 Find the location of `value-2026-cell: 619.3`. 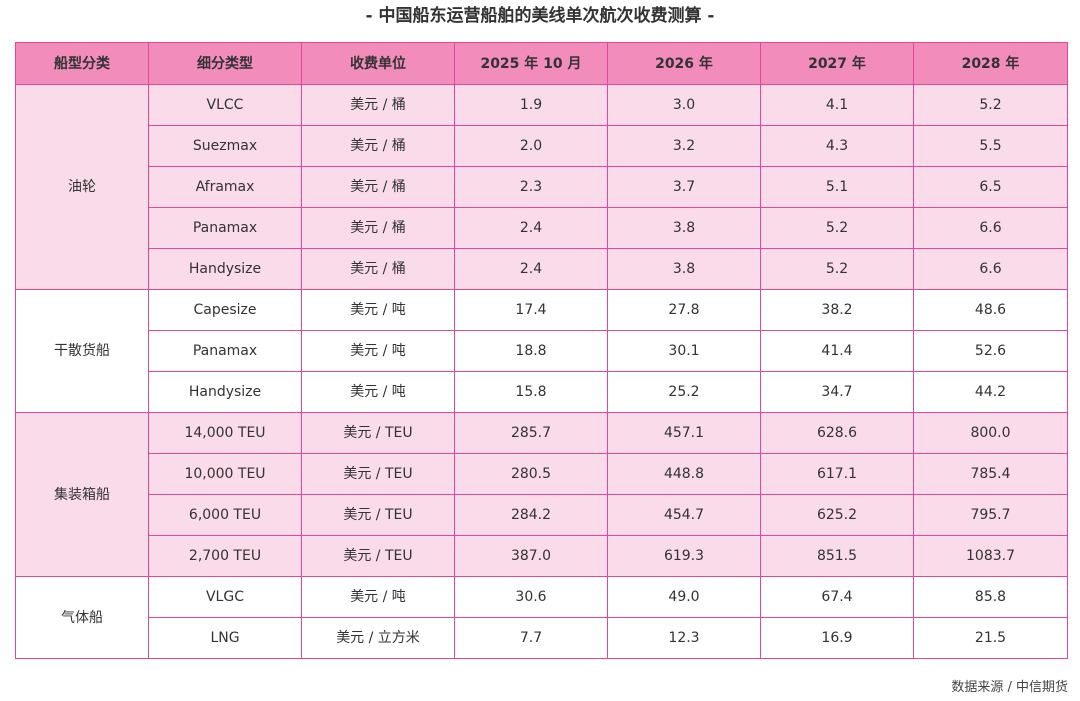

value-2026-cell: 619.3 is located at coordinates (684, 556).